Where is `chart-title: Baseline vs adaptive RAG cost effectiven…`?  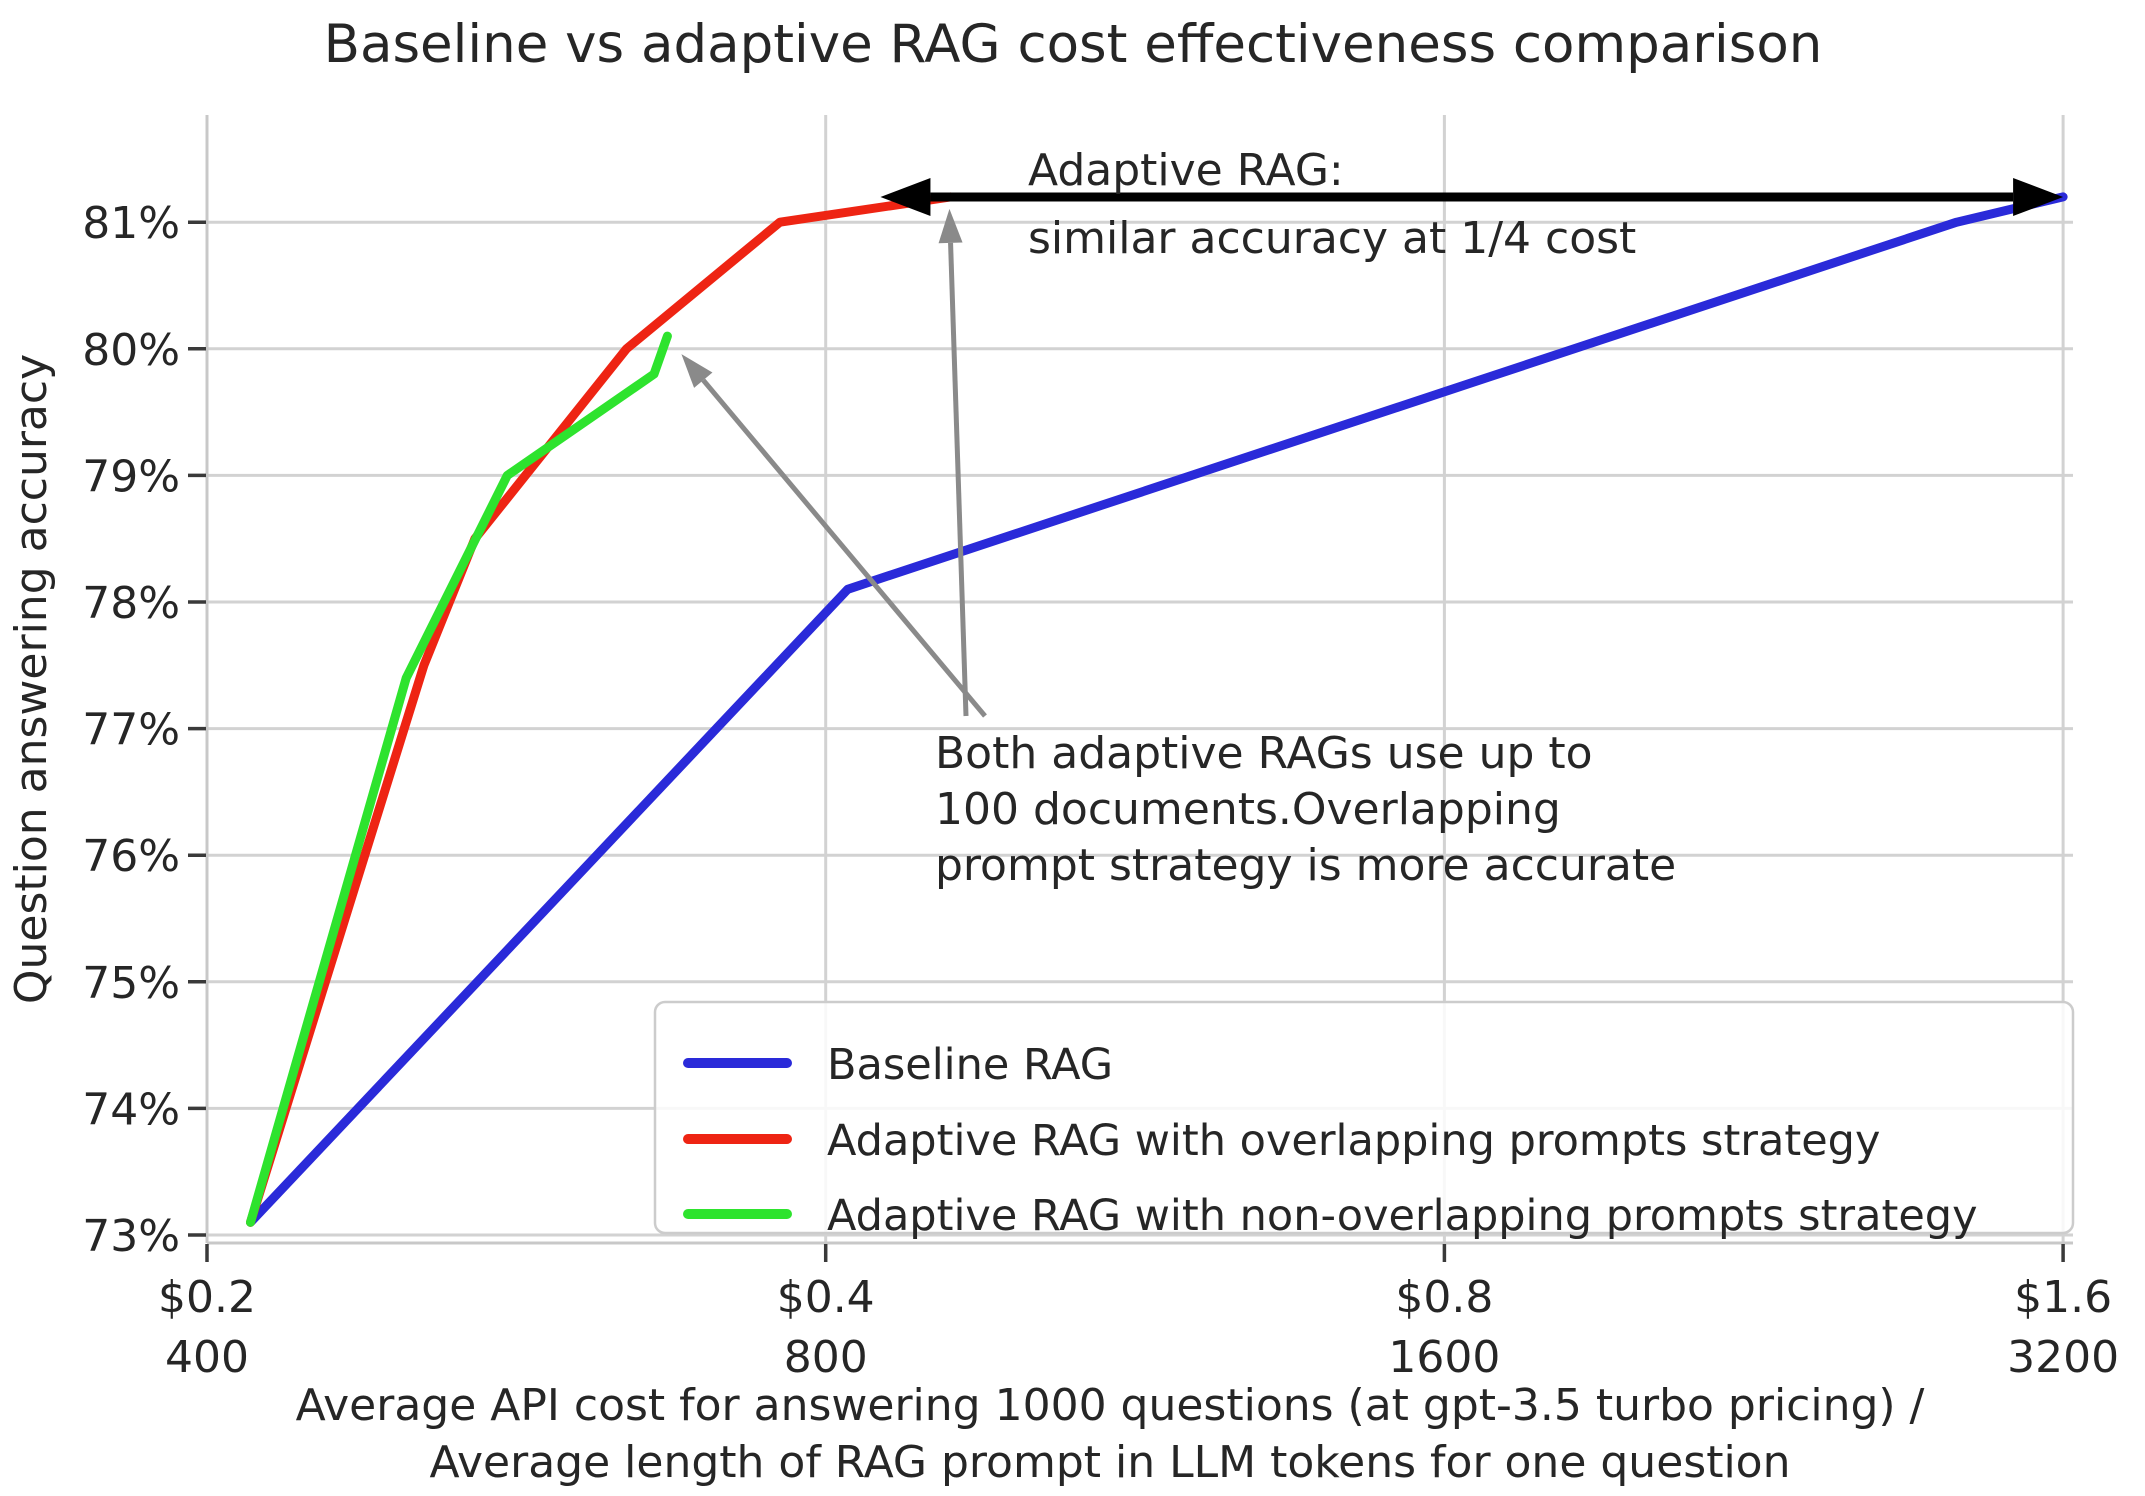 chart-title: Baseline vs adaptive RAG cost effectiven… is located at coordinates (1073, 44).